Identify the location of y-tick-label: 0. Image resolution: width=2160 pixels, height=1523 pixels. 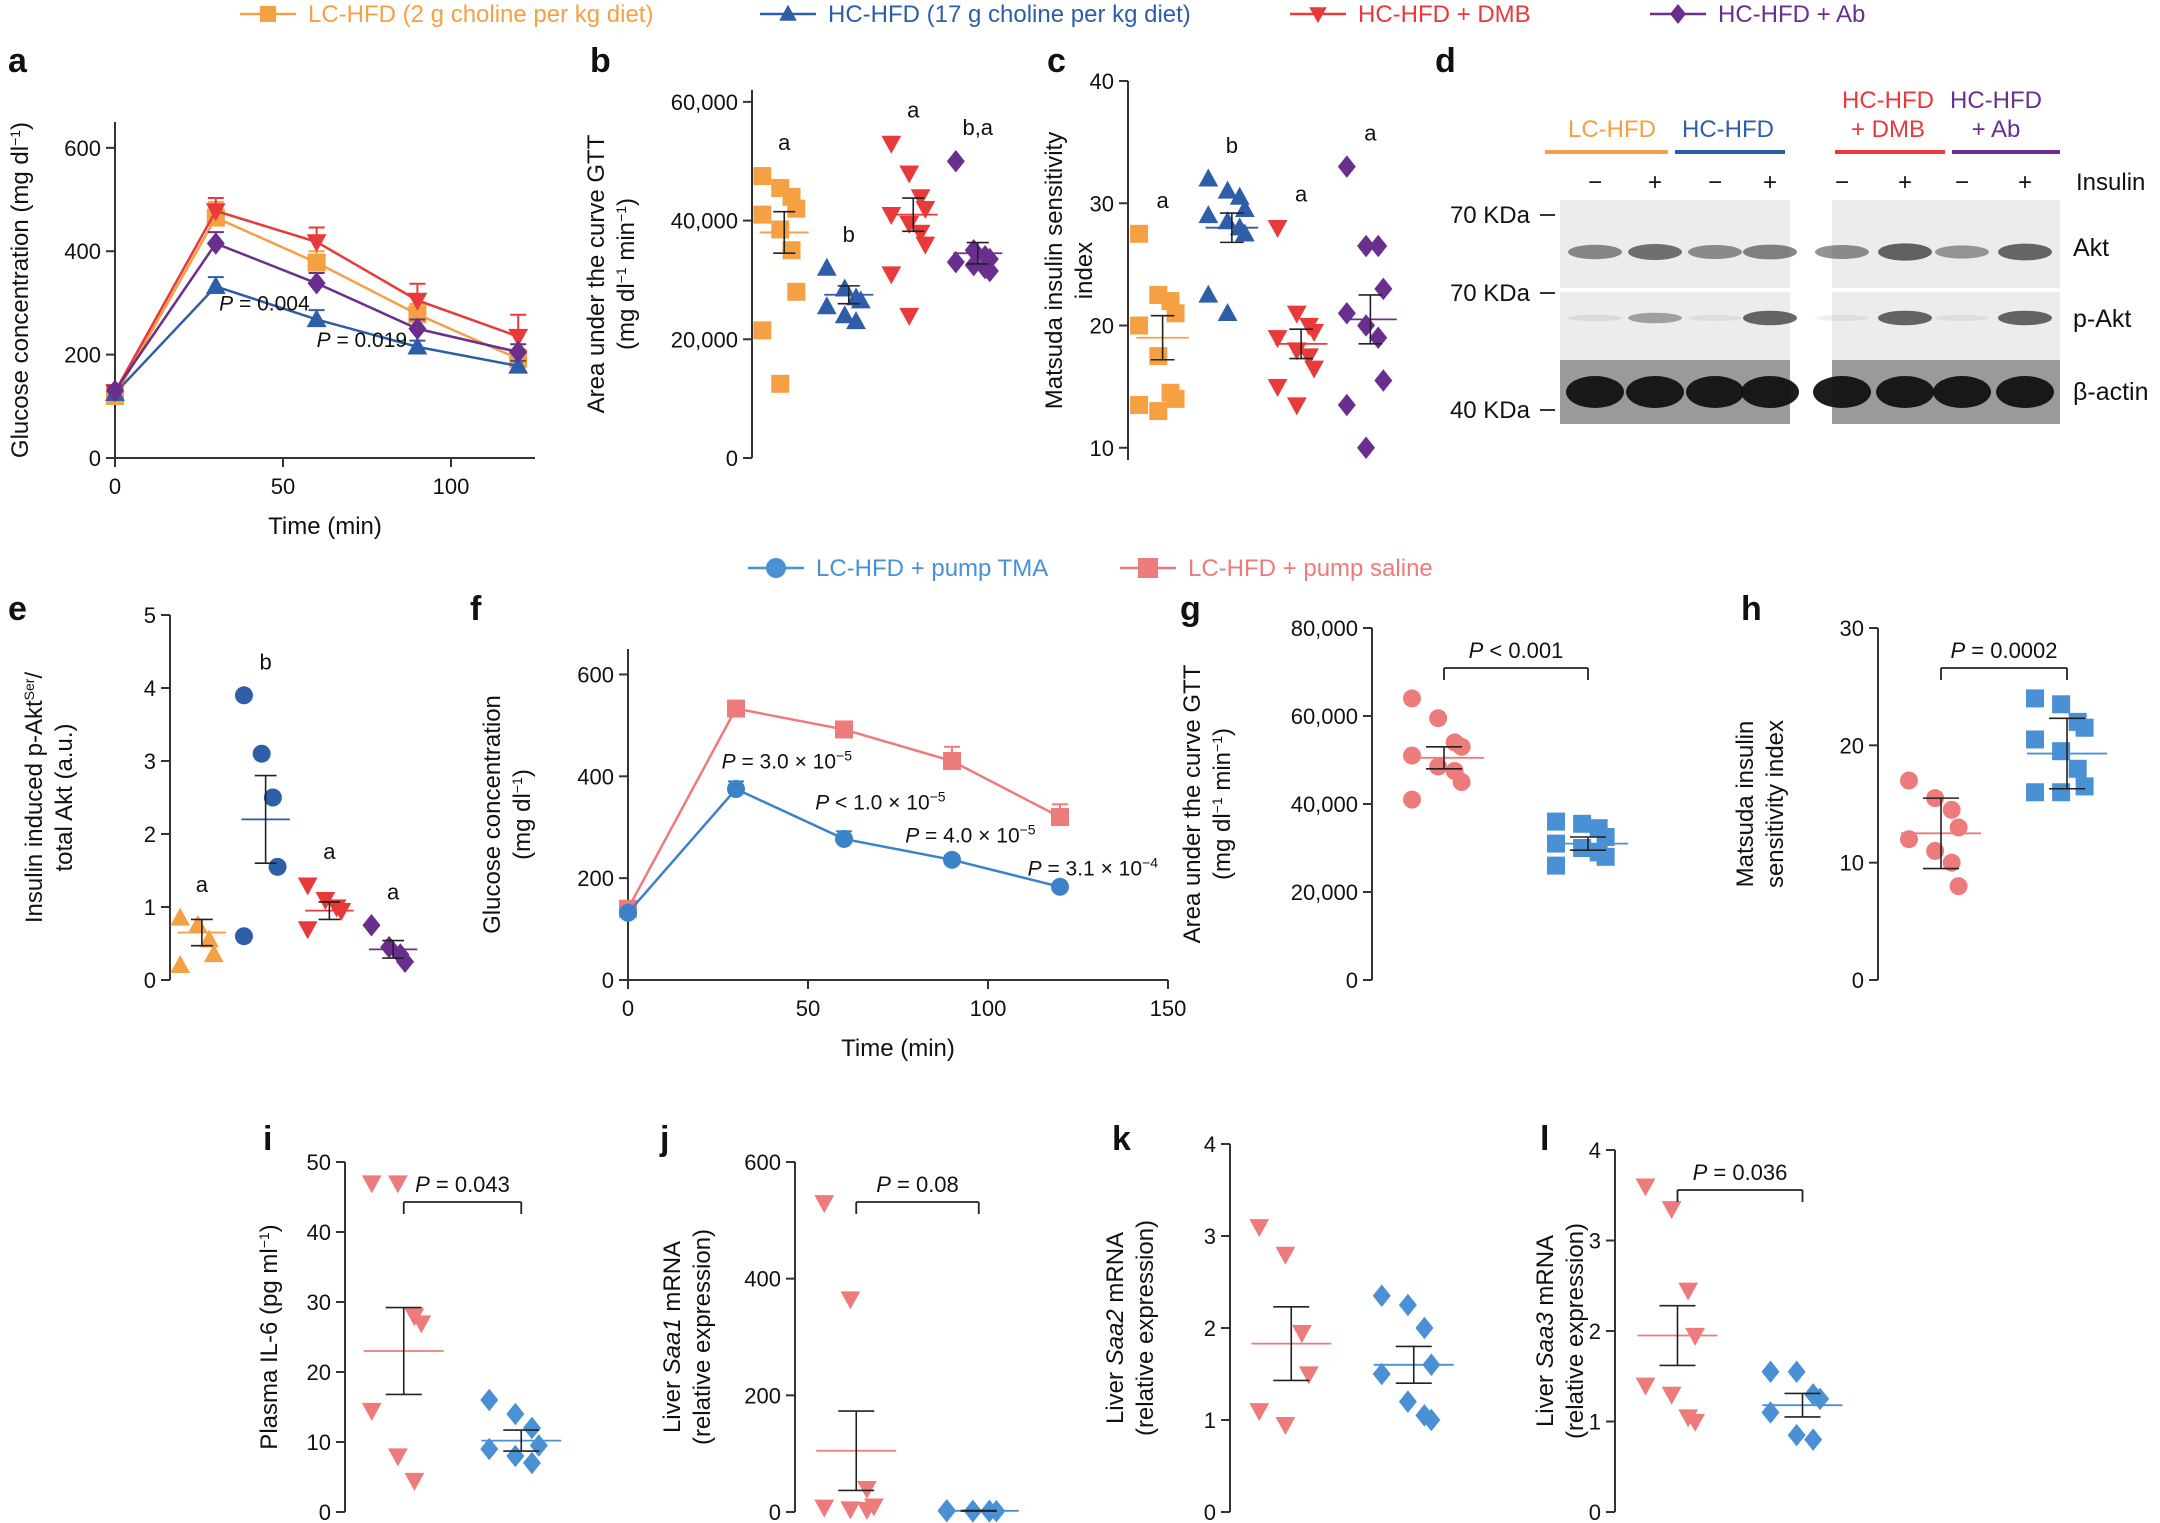
(150, 980).